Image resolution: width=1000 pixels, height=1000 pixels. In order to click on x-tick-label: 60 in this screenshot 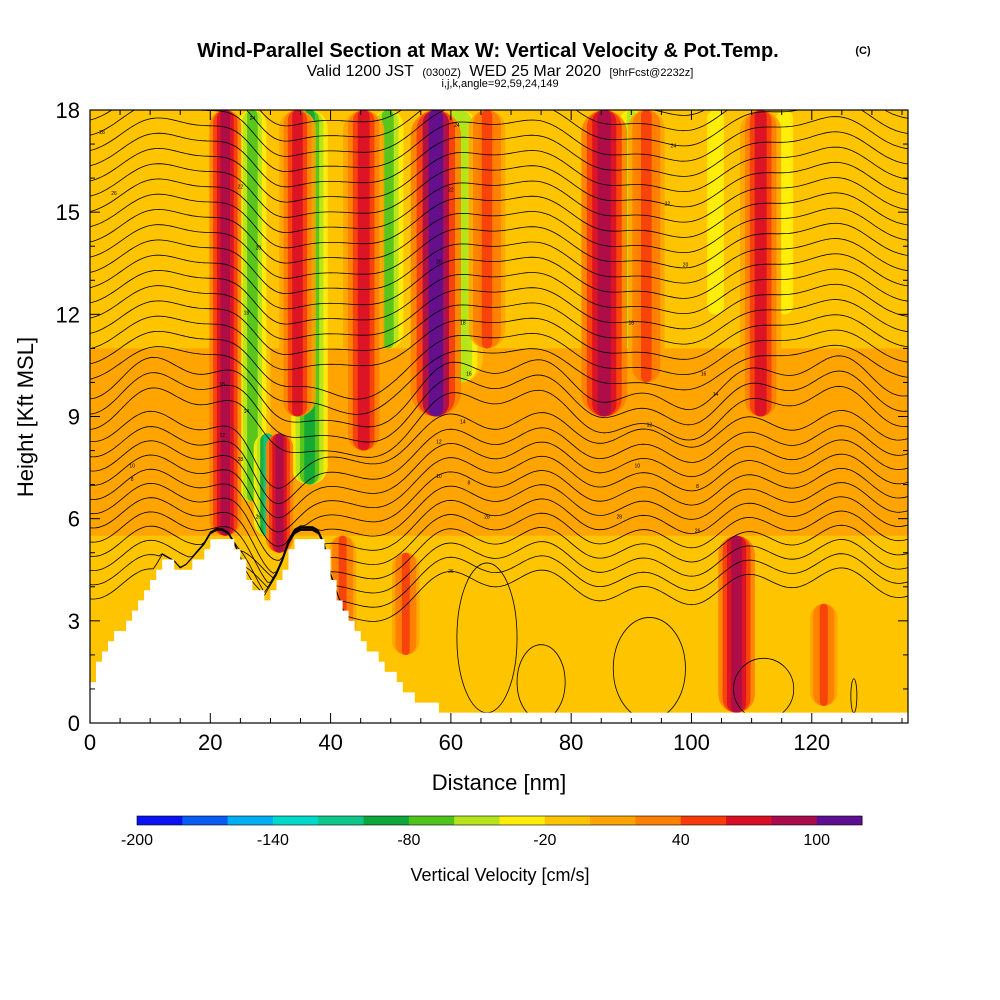, I will do `click(451, 742)`.